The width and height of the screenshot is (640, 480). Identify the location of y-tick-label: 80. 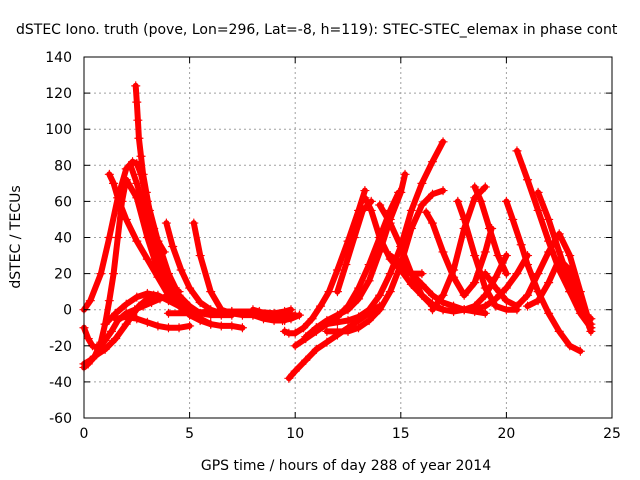
(63, 166).